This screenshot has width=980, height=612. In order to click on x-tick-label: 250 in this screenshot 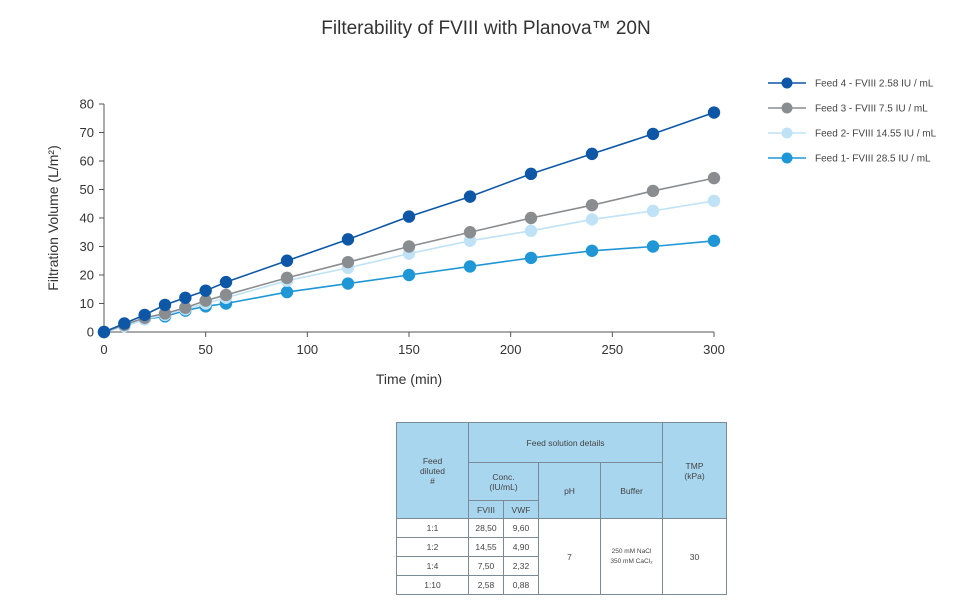, I will do `click(612, 349)`.